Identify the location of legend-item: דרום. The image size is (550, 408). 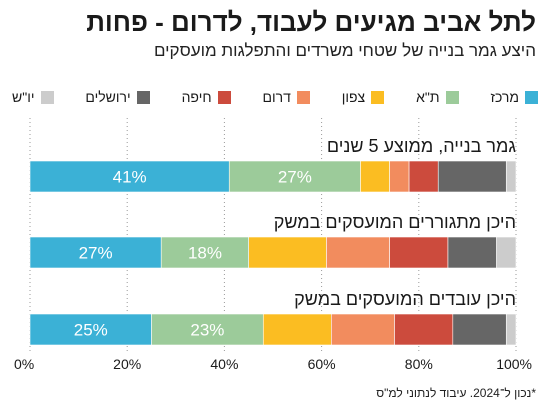
(286, 97).